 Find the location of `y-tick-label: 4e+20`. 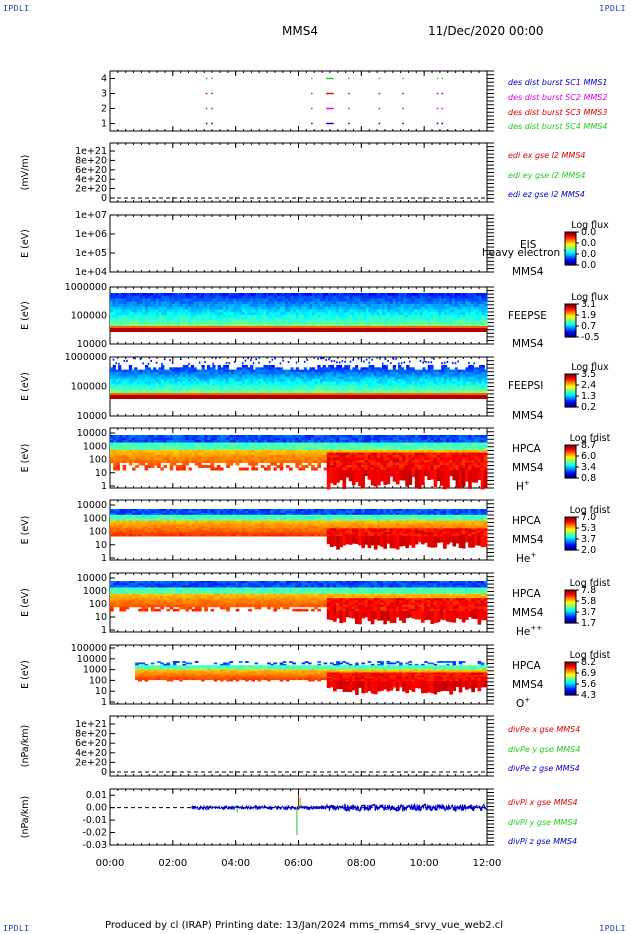

y-tick-label: 4e+20 is located at coordinates (91, 179).